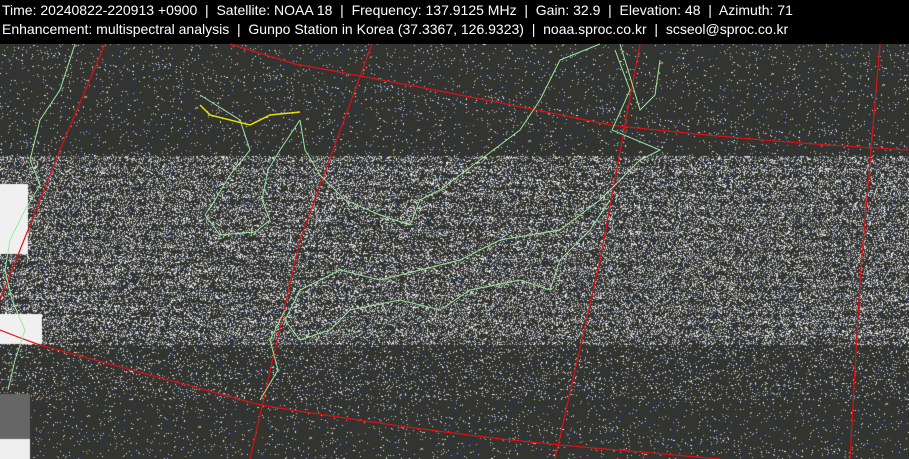 This screenshot has height=459, width=909. What do you see at coordinates (250, 115) in the screenshot?
I see `border-line` at bounding box center [250, 115].